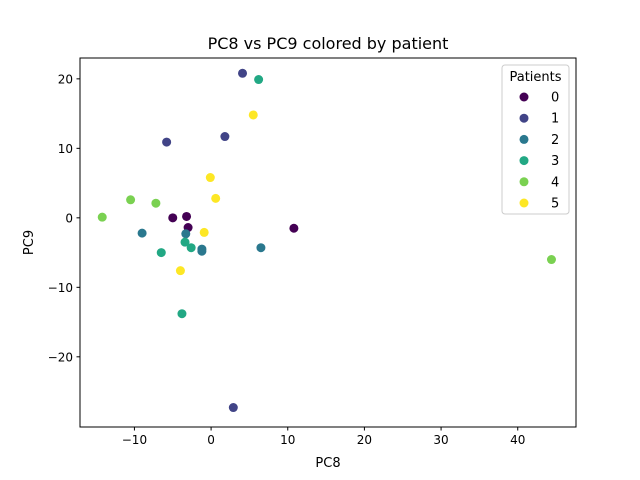 This screenshot has width=640, height=480. What do you see at coordinates (29, 242) in the screenshot?
I see `y-axis-label: PC9` at bounding box center [29, 242].